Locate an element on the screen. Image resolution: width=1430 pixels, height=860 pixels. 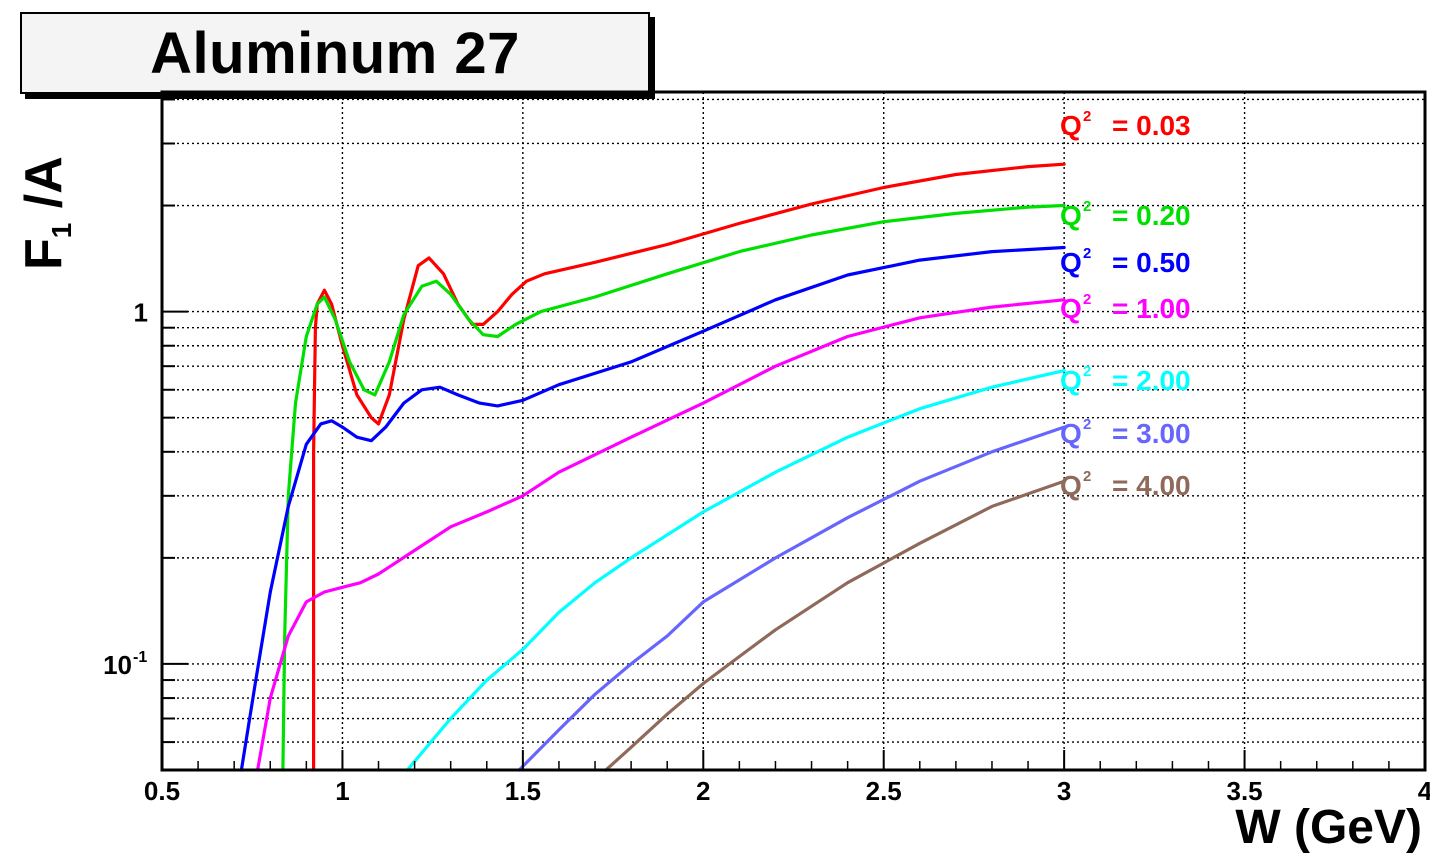
x-tick-label: 2 is located at coordinates (703, 791).